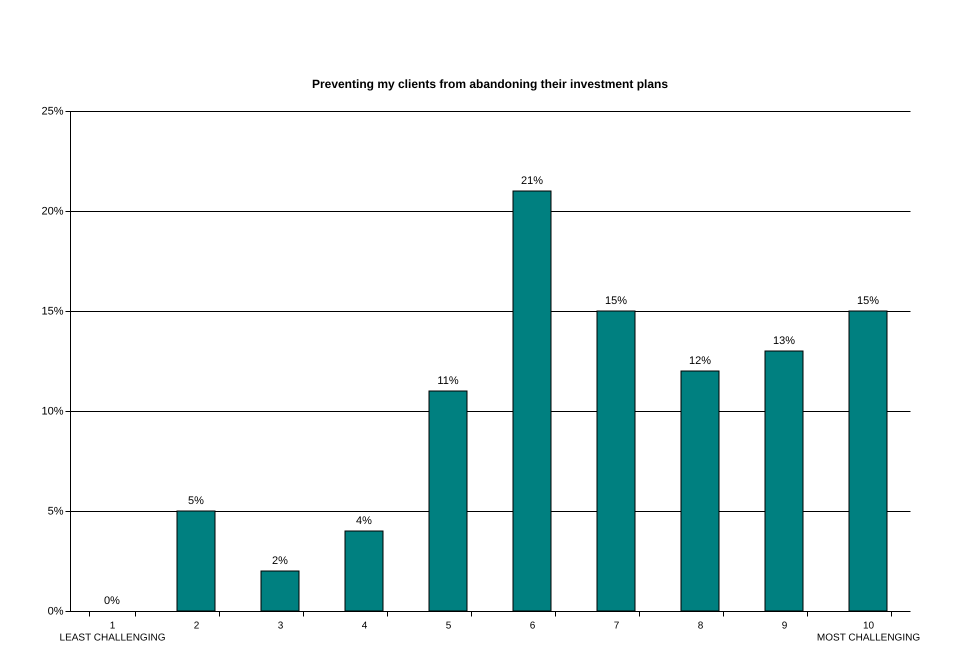 This screenshot has width=957, height=670. I want to click on y-tick-label: 5%, so click(56, 512).